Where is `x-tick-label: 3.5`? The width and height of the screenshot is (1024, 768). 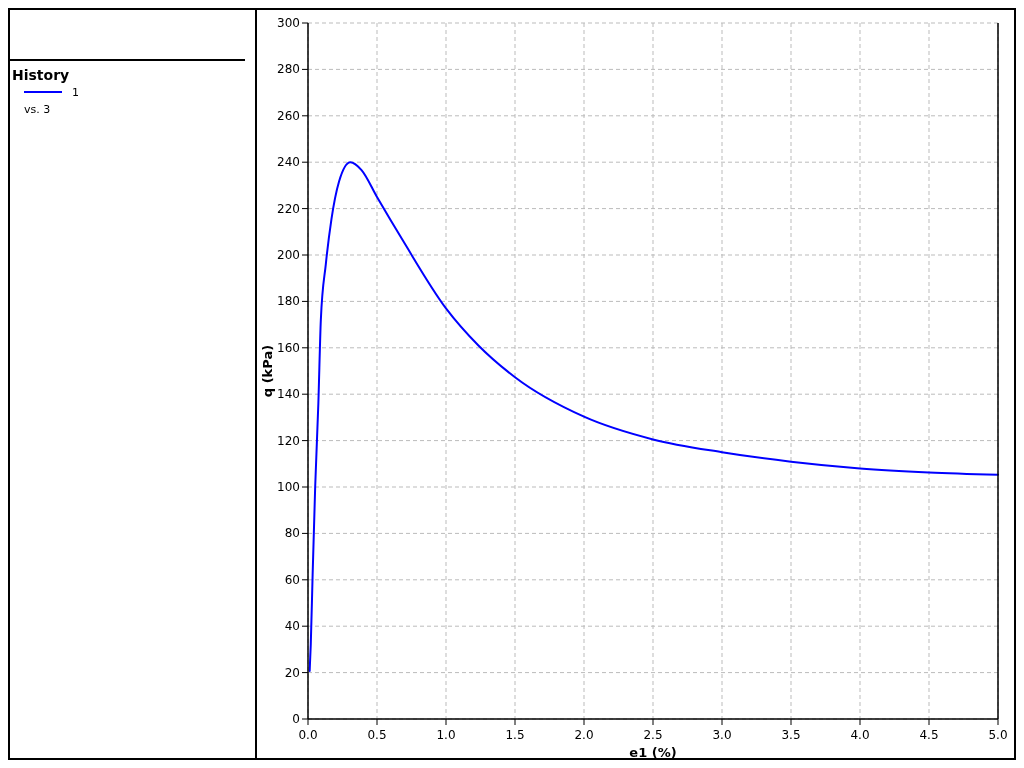
x-tick-label: 3.5 is located at coordinates (791, 735).